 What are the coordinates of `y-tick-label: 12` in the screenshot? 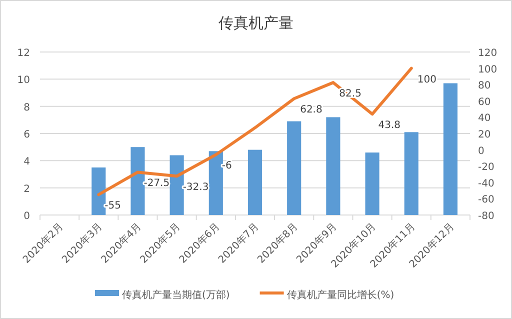 It's located at (23, 53).